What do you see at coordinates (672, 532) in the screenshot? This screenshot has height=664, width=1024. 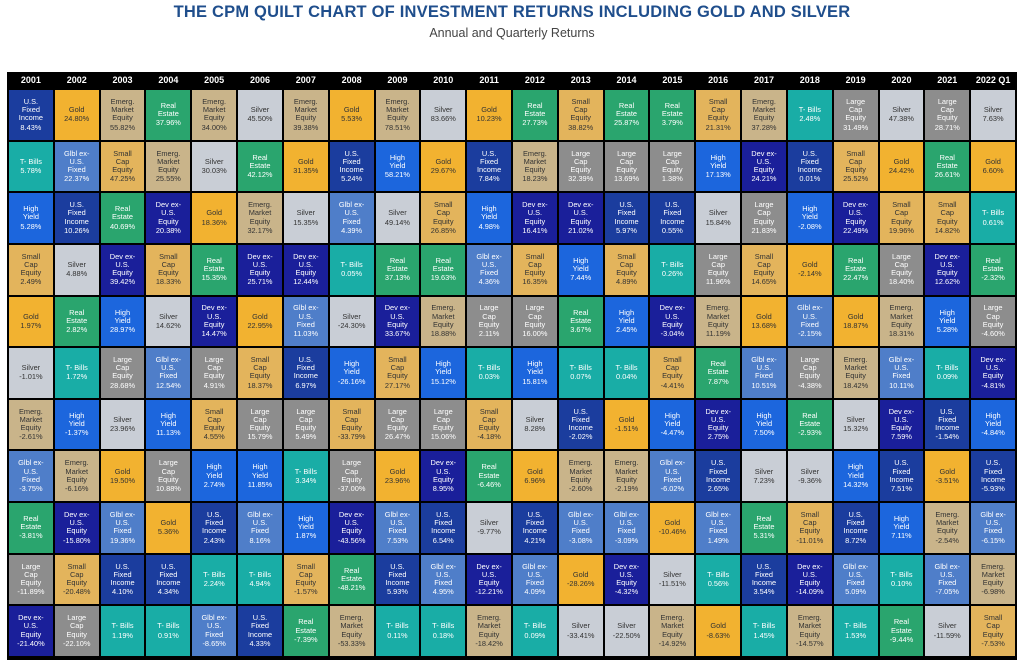 I see `return-value: -10.46%` at bounding box center [672, 532].